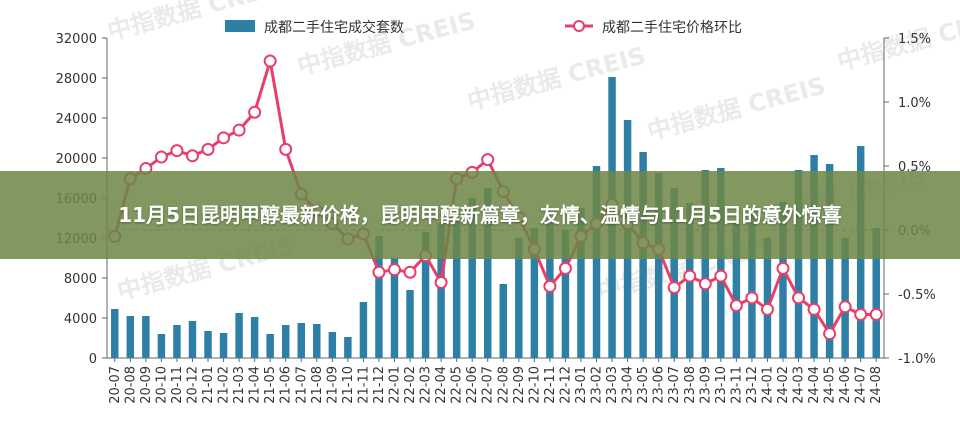  Describe the element at coordinates (379, 385) in the screenshot. I see `x-tick-label: 21-12` at that location.